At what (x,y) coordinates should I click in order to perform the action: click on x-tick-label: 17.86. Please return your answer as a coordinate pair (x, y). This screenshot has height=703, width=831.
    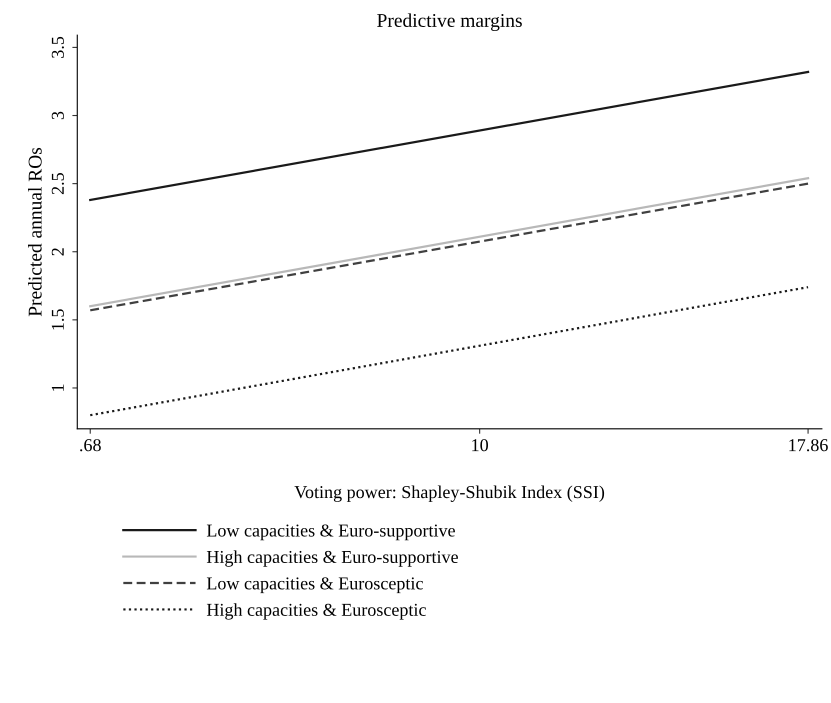
    Looking at the image, I should click on (808, 445).